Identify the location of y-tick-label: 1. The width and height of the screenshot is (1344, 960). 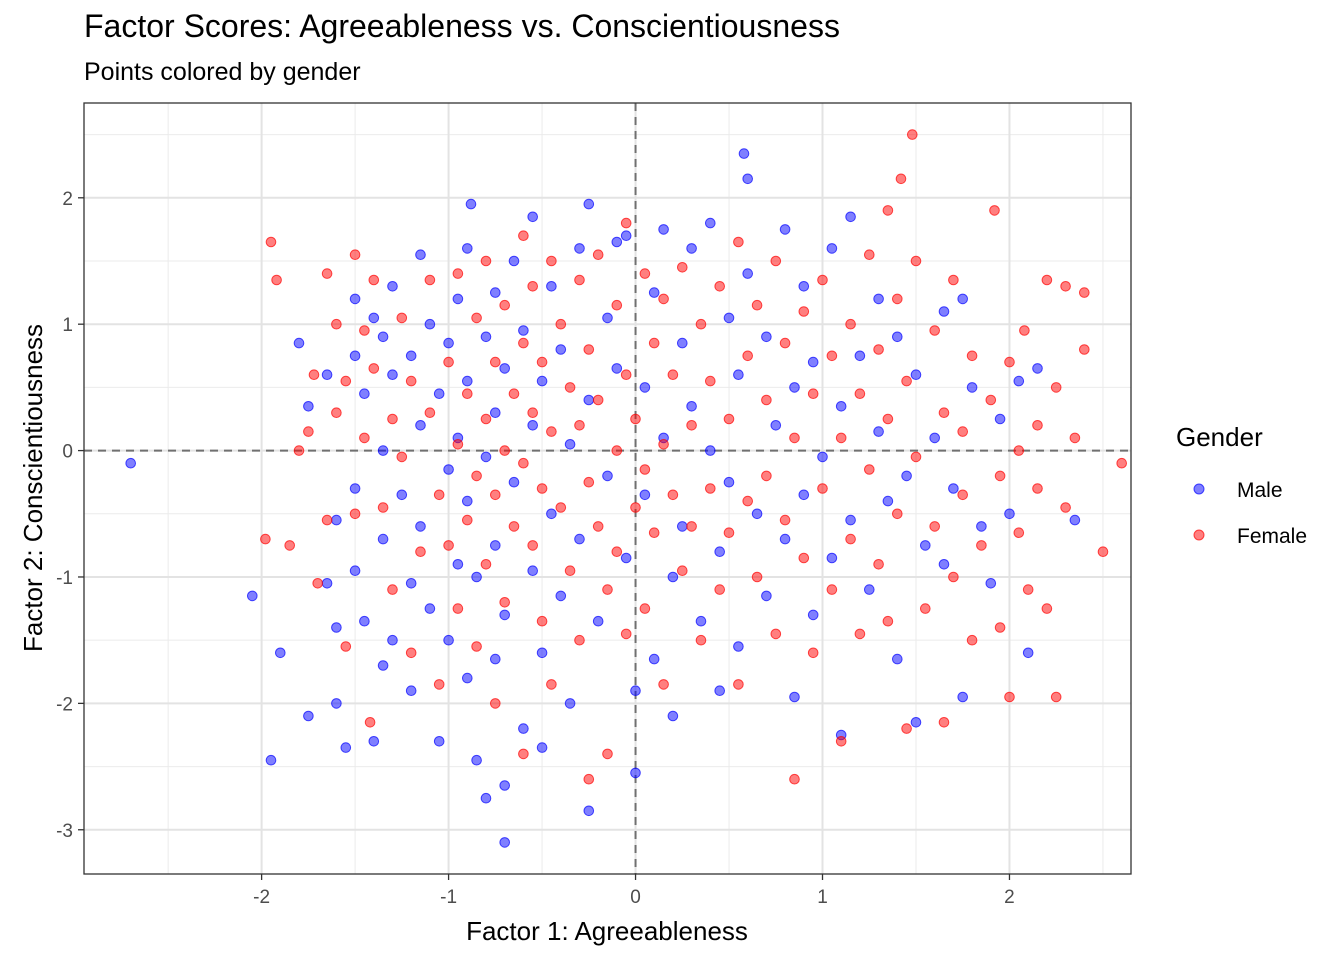
(67, 325).